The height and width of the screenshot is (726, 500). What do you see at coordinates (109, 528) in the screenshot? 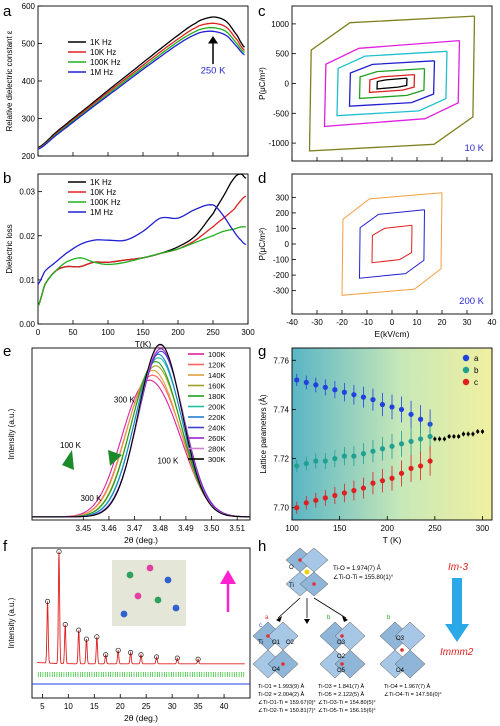
I see `e-xtick-label: 3.46` at bounding box center [109, 528].